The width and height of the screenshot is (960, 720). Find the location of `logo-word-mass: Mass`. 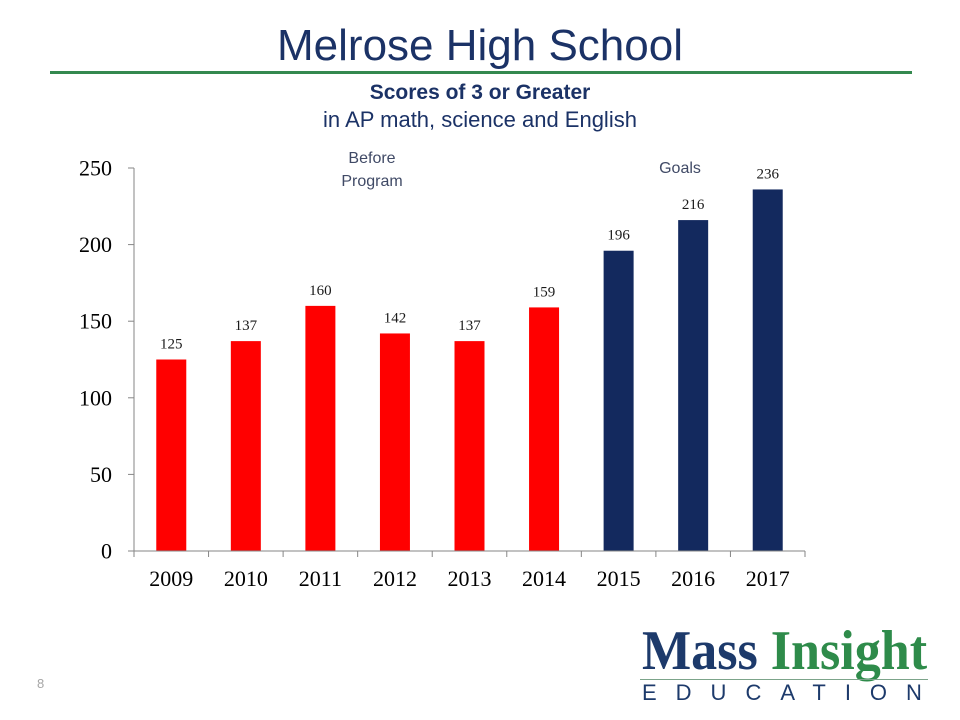

logo-word-mass: Mass is located at coordinates (700, 651).